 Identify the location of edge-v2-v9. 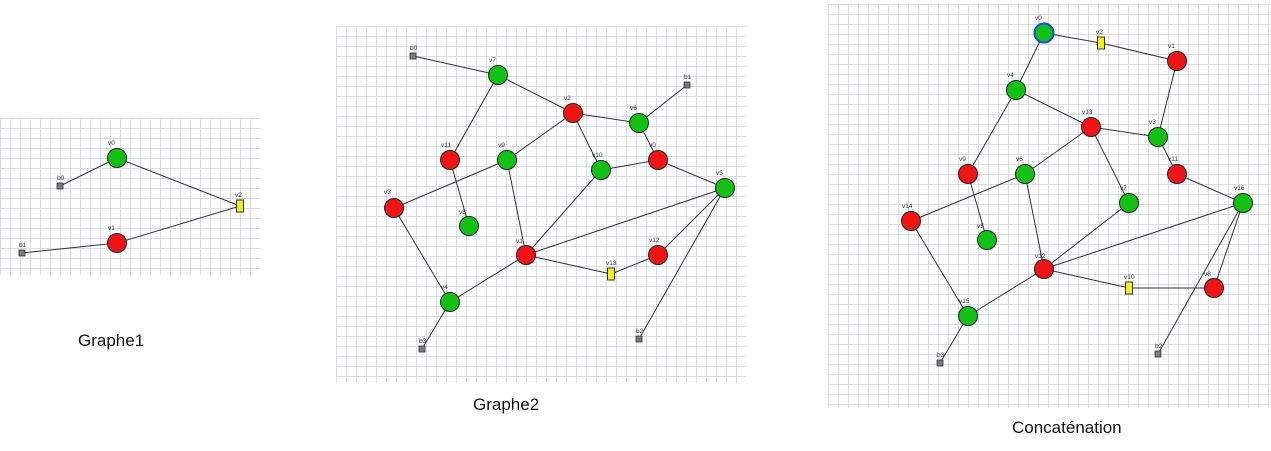
(540, 136).